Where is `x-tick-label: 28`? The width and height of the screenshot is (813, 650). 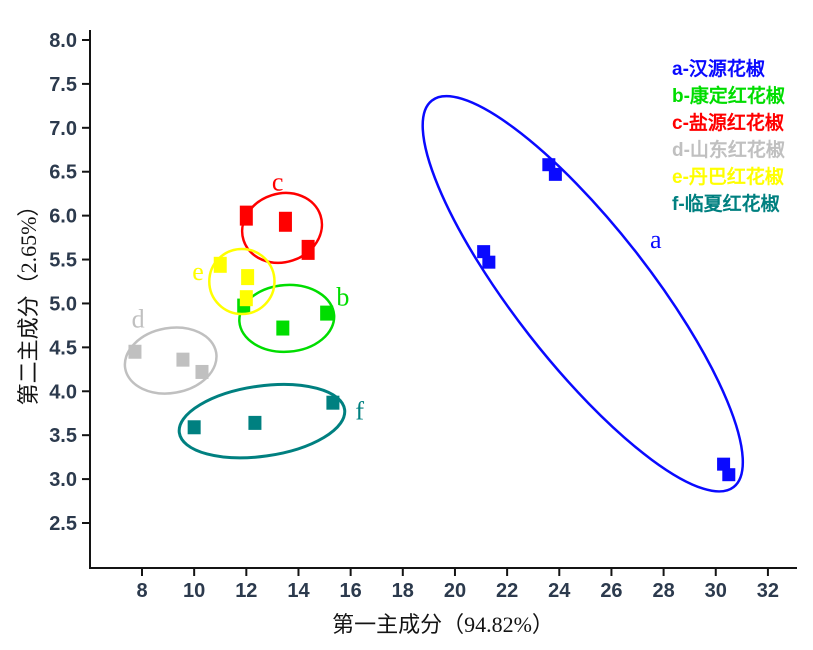
x-tick-label: 28 is located at coordinates (663, 591).